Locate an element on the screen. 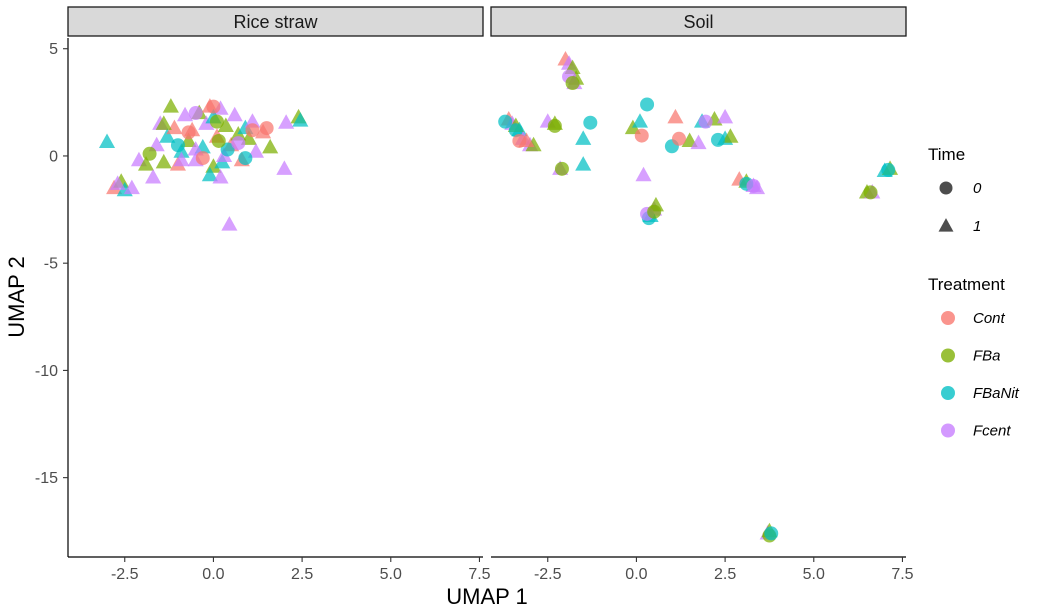 This screenshot has width=1037, height=615. x-axis-title: UMAP 1 is located at coordinates (487, 596).